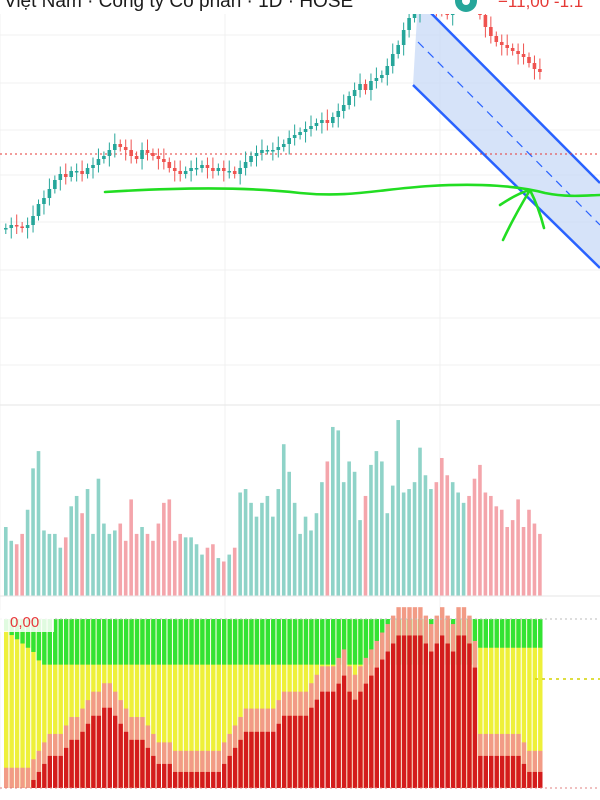  Describe the element at coordinates (24, 622) in the screenshot. I see `indicator-value-label: 0,00` at that location.